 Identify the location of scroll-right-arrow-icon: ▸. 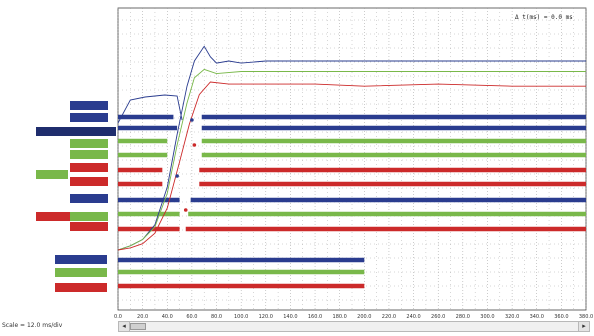
(583, 326).